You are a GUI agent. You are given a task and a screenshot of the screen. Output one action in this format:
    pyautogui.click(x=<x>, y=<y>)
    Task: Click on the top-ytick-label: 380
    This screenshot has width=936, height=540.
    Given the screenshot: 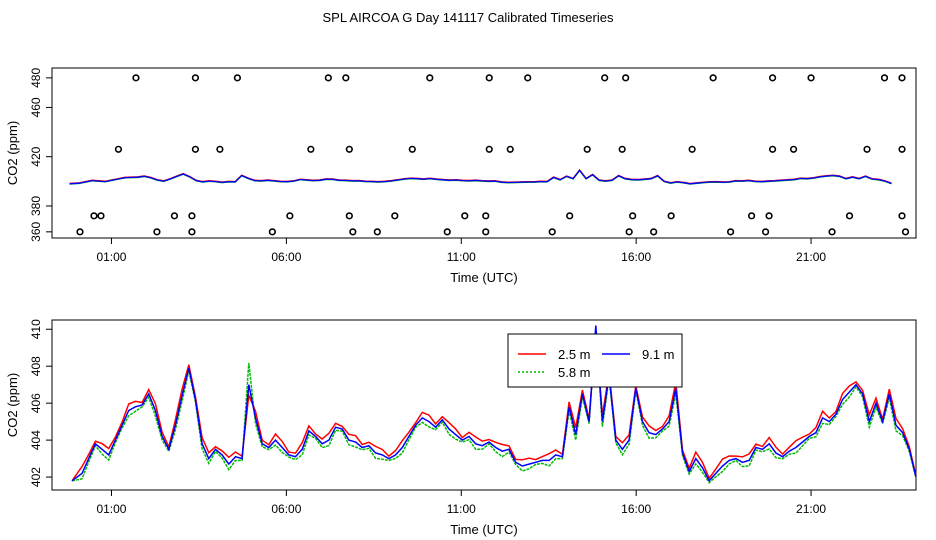 What is the action you would take?
    pyautogui.click(x=36, y=206)
    